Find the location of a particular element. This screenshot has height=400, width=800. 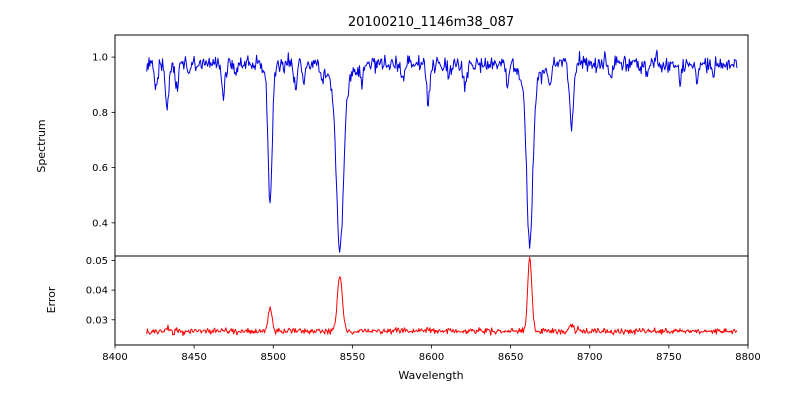

error-line is located at coordinates (442, 296).